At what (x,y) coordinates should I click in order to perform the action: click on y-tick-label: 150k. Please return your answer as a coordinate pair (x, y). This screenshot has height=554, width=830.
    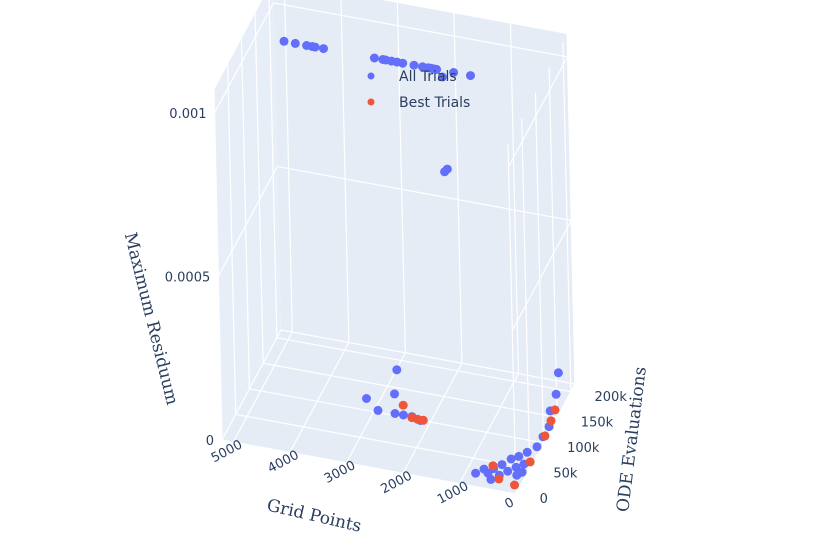
    Looking at the image, I should click on (597, 422).